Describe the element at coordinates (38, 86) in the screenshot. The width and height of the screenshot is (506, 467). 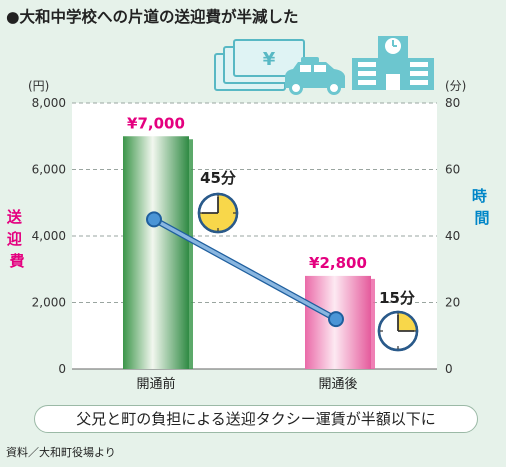
I see `left-axis-unit: (円)` at that location.